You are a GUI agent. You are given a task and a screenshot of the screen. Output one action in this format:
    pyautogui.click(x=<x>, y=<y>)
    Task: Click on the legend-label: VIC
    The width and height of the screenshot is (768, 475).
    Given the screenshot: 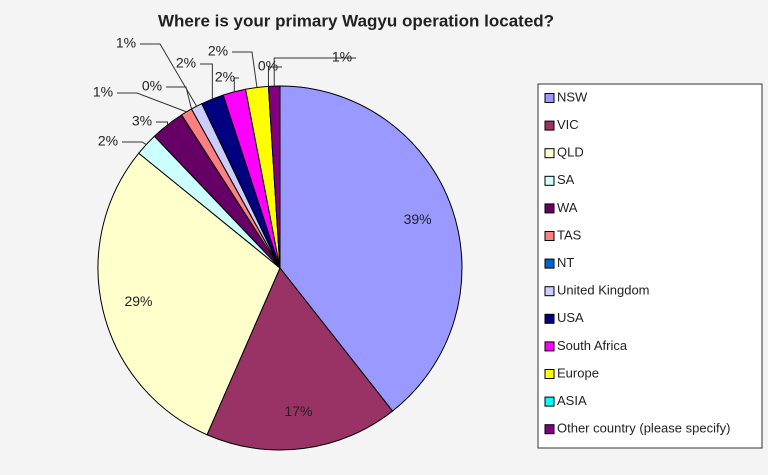 What is the action you would take?
    pyautogui.click(x=568, y=124)
    